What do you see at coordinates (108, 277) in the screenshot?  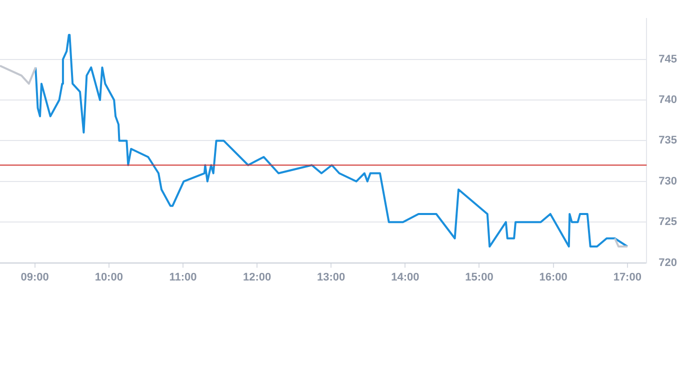 I see `x-tick-label: 10:00` at bounding box center [108, 277].